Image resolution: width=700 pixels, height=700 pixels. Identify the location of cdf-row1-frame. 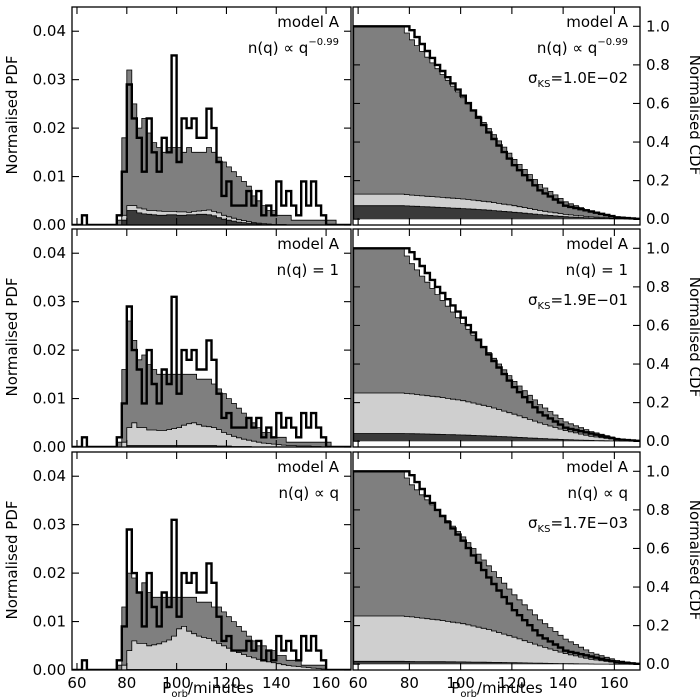
(496, 116).